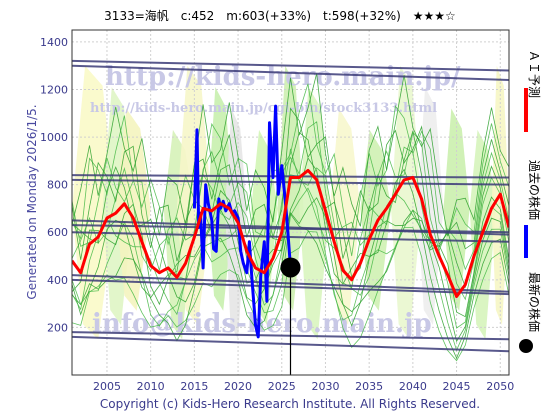 This screenshot has height=420, width=560. What do you see at coordinates (54, 42) in the screenshot?
I see `y-tick-label: 1400` at bounding box center [54, 42].